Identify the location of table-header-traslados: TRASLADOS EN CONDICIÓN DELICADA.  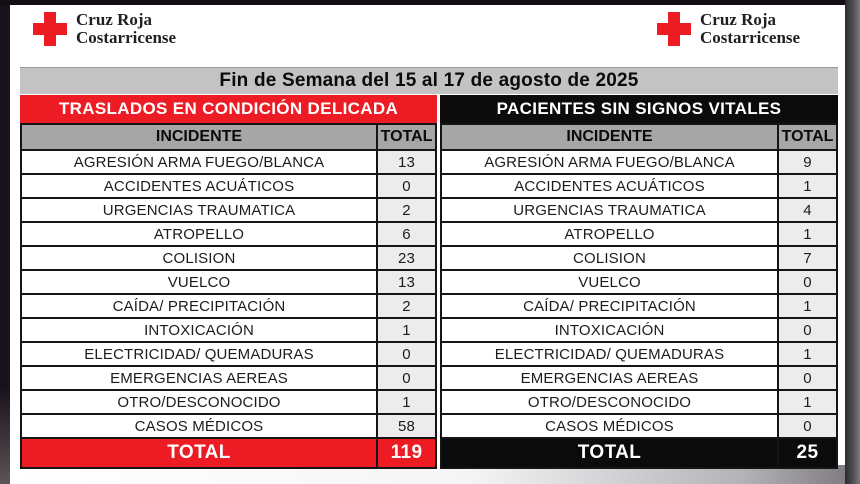
(228, 109).